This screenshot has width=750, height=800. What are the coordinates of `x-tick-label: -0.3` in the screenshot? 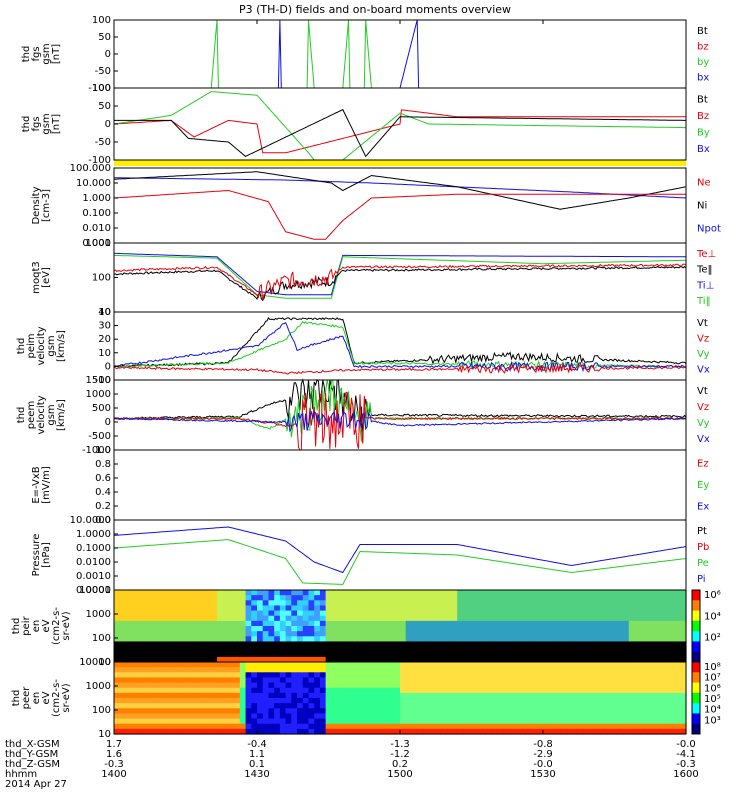 It's located at (686, 764).